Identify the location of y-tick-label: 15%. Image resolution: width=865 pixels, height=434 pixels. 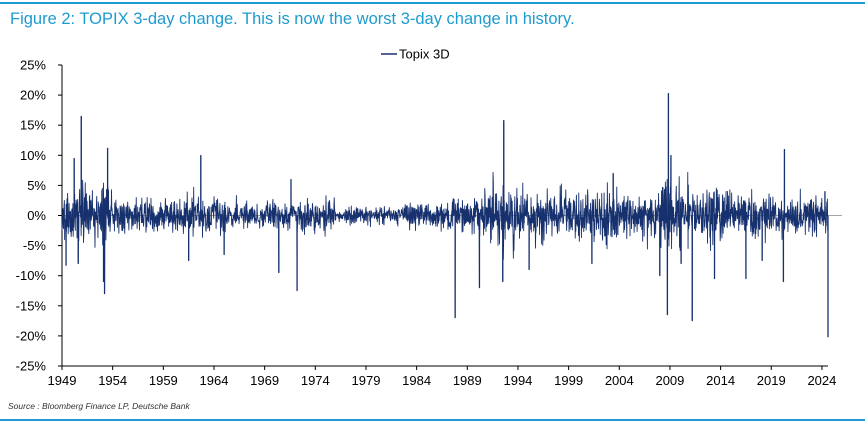
(33, 125).